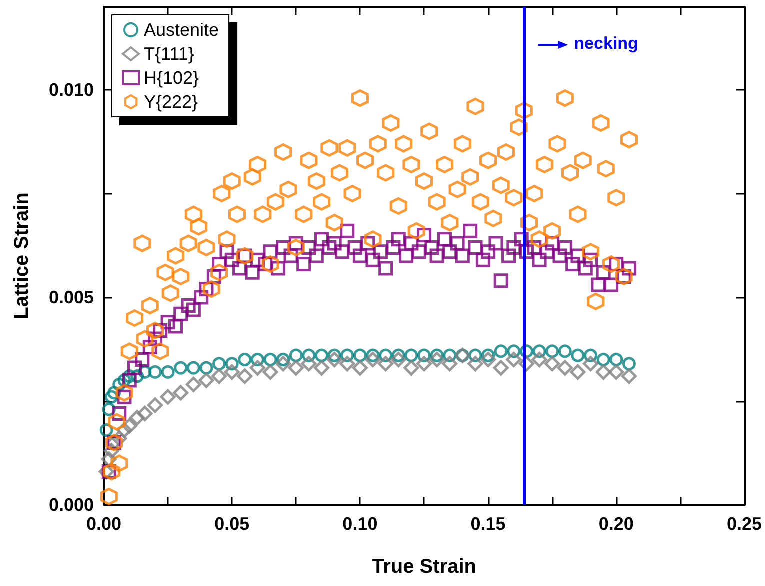 The image size is (765, 586). Describe the element at coordinates (71, 298) in the screenshot. I see `y-tick-label: 0.005` at that location.